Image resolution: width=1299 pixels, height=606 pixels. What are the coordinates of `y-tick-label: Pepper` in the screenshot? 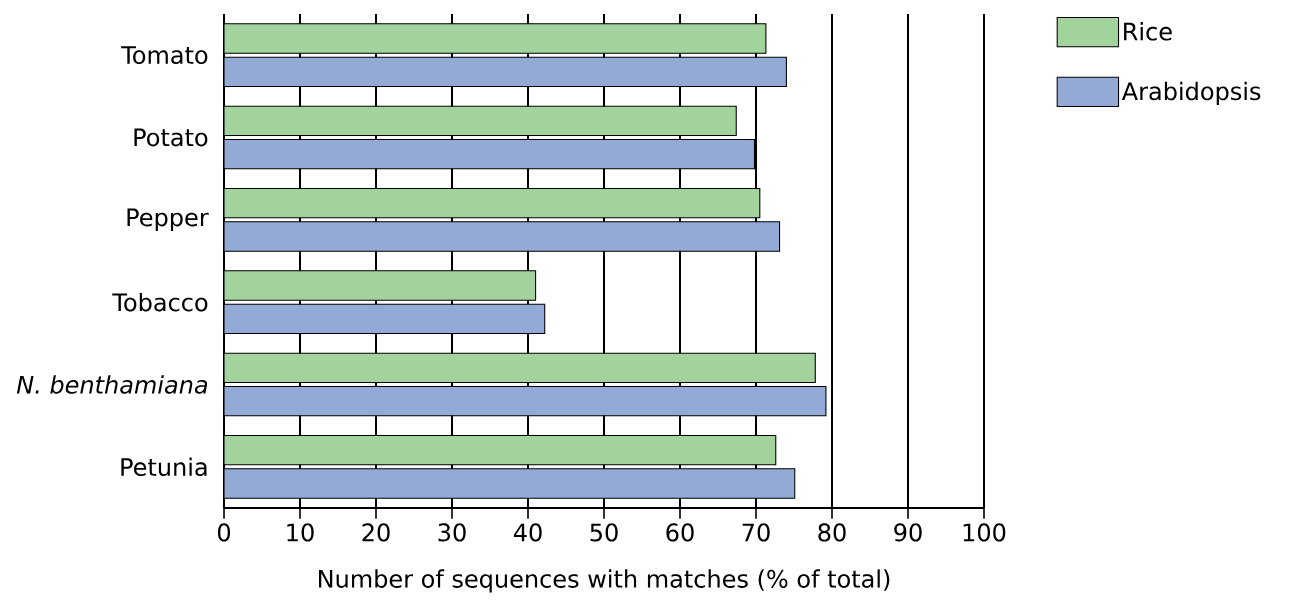 It's located at (168, 220).